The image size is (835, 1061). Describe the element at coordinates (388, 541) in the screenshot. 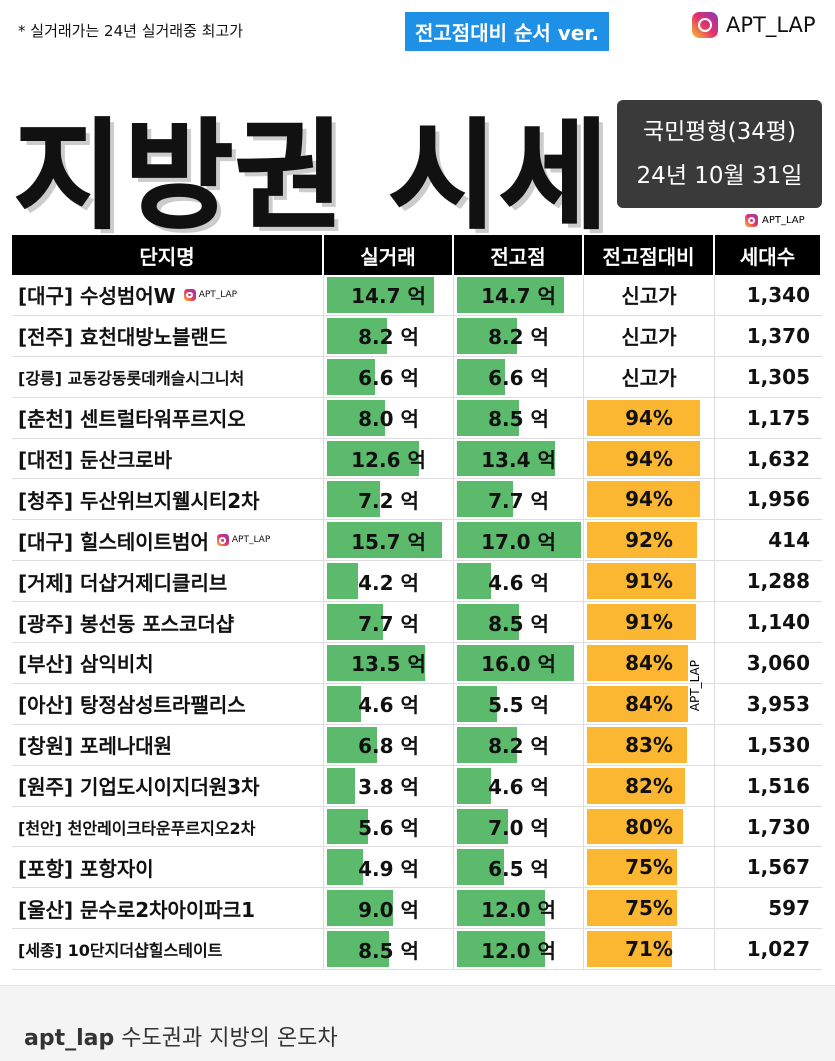

I see `actual-label: 15.7 억` at that location.